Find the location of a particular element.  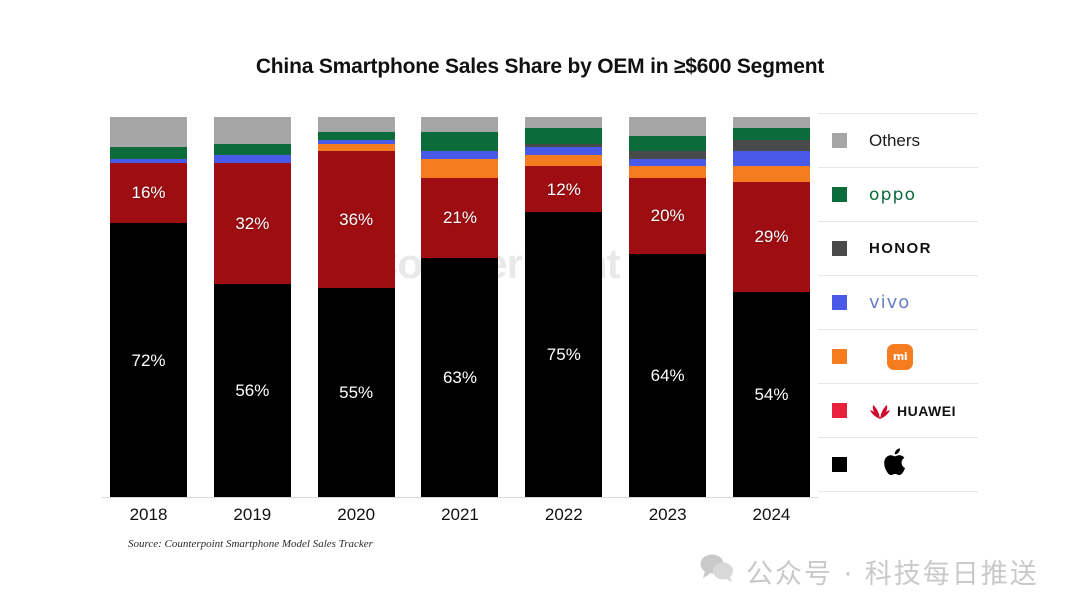

bar-stack: 32% 56% is located at coordinates (252, 307).